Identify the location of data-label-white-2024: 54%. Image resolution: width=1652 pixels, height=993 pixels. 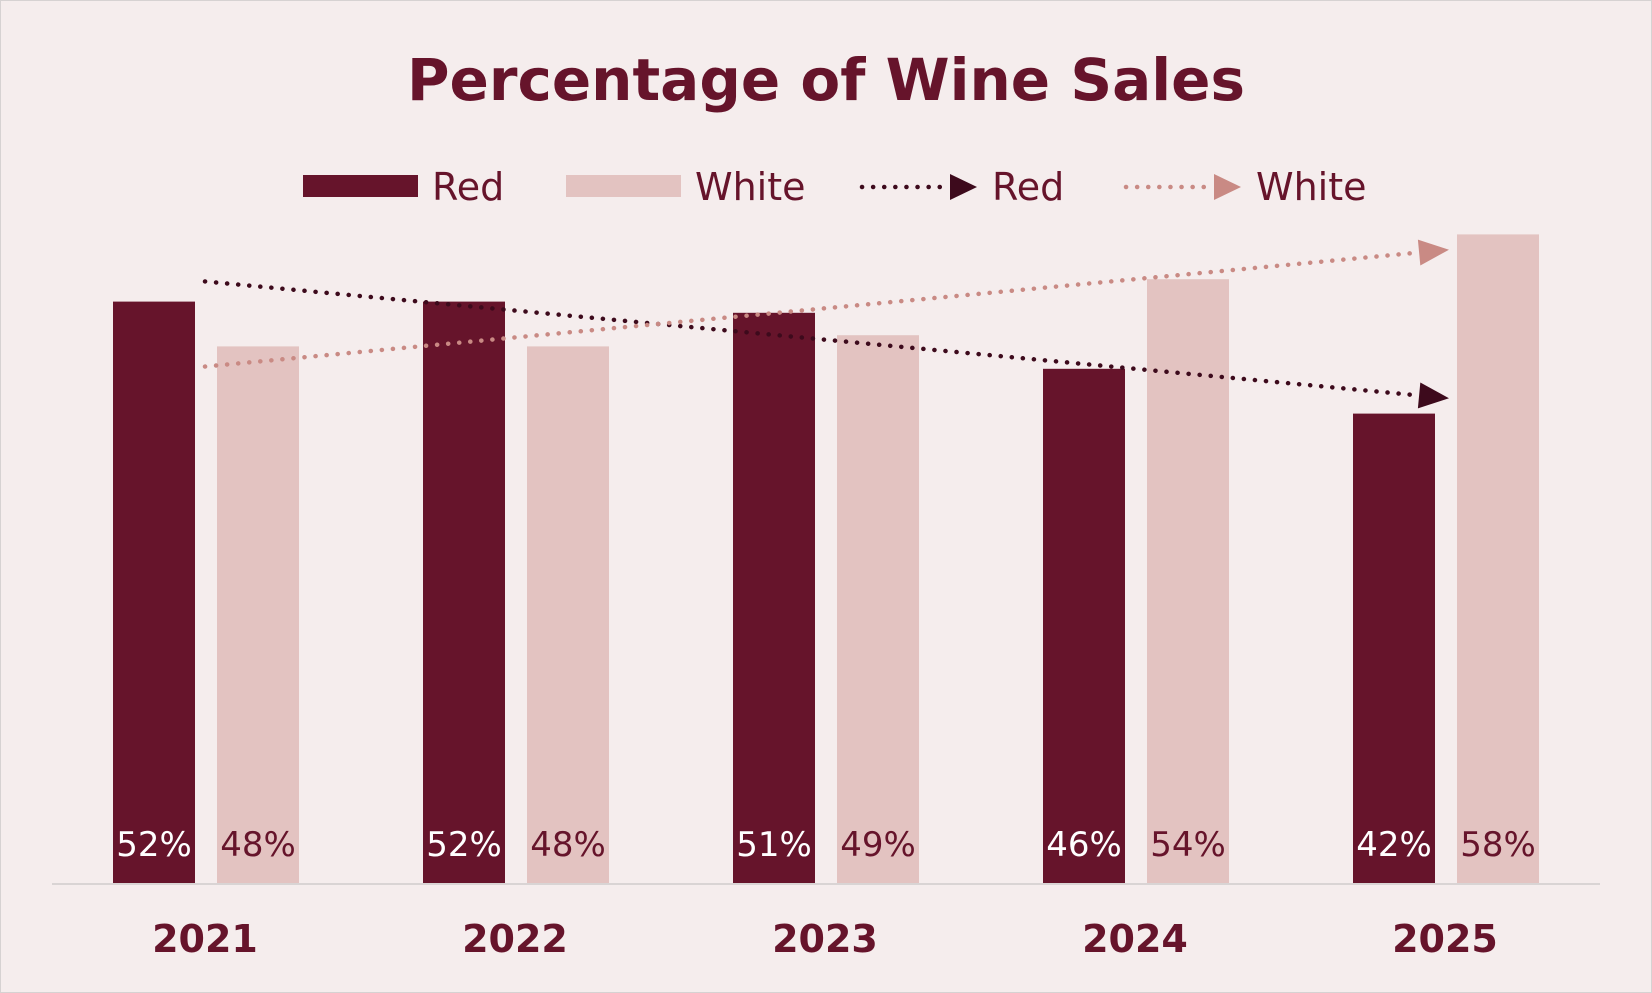
(1188, 845).